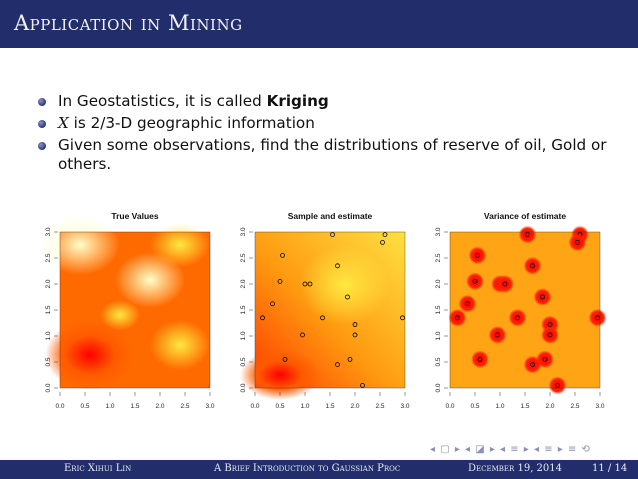 The image size is (638, 479). I want to click on heatmap-variance: Variance of estimate, so click(527, 303).